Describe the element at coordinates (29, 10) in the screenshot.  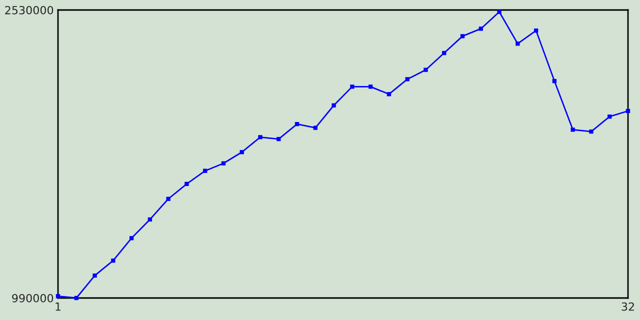
I see `y-tick-label: 2530000` at that location.